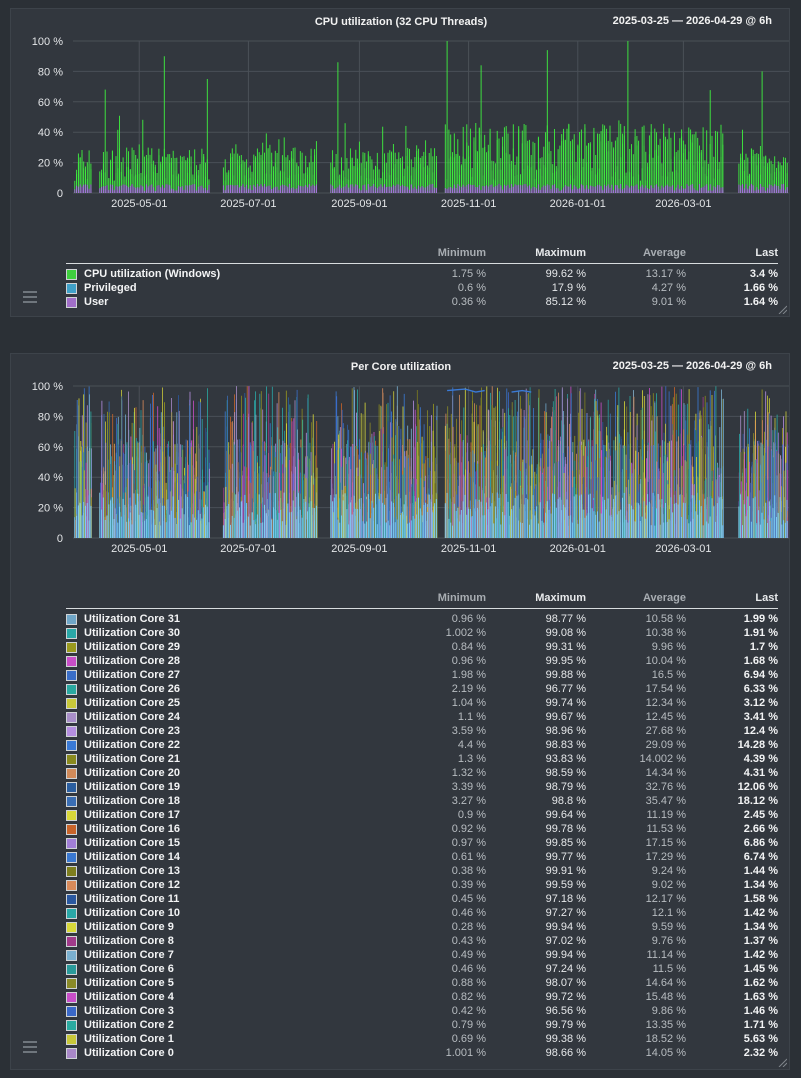 Image resolution: width=801 pixels, height=1078 pixels. I want to click on avg-value: 11.5 %, so click(669, 969).